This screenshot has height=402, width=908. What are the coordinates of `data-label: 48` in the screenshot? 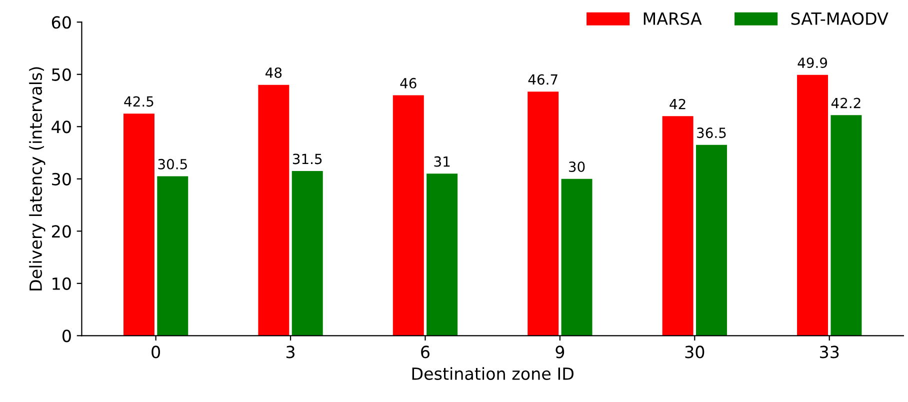 It's located at (274, 72).